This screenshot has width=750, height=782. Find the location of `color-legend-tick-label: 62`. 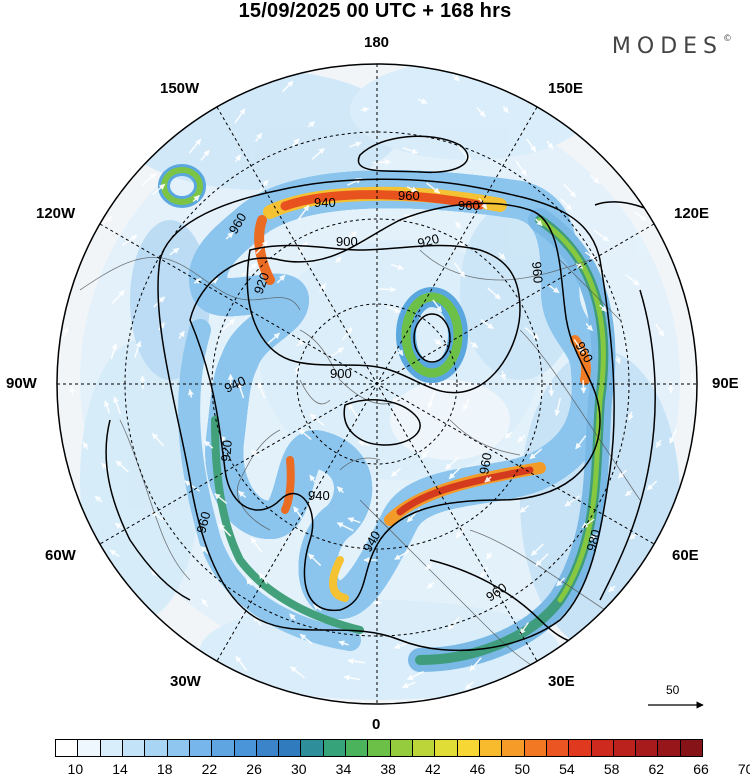

color-legend-tick-label: 62 is located at coordinates (656, 769).